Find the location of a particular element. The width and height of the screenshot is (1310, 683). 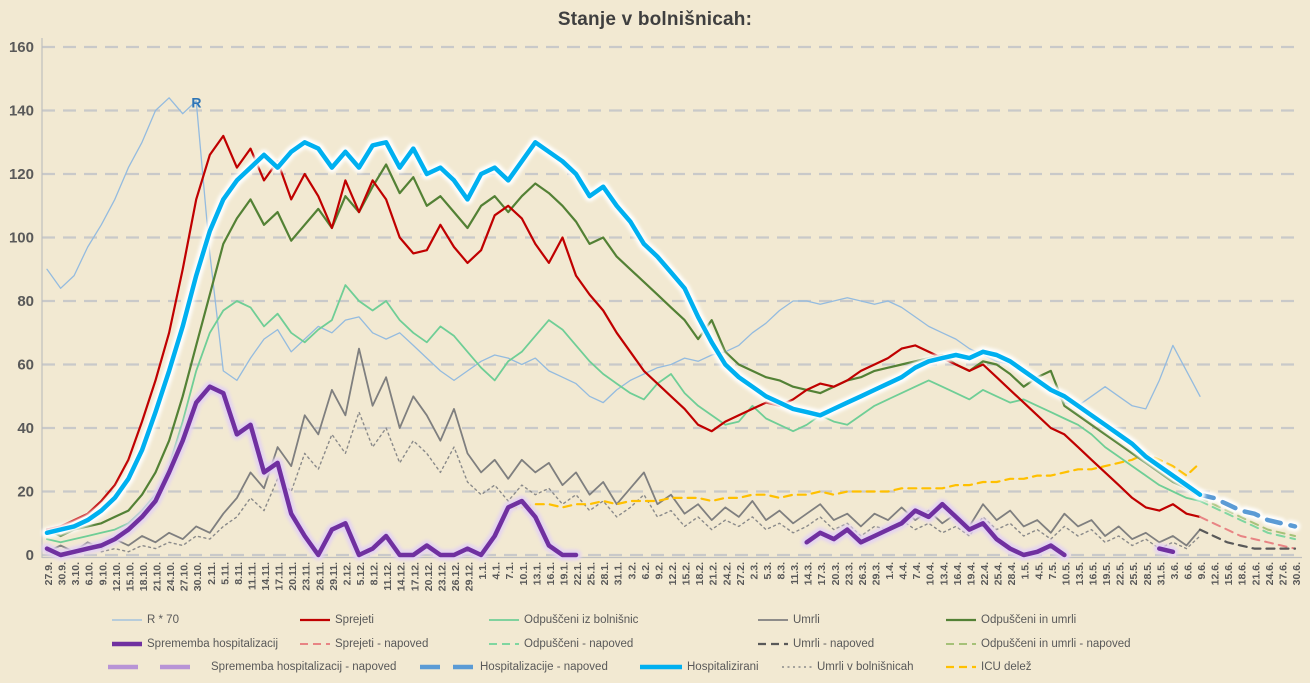

x-axis-tick-label: 12.2. is located at coordinates (673, 573).